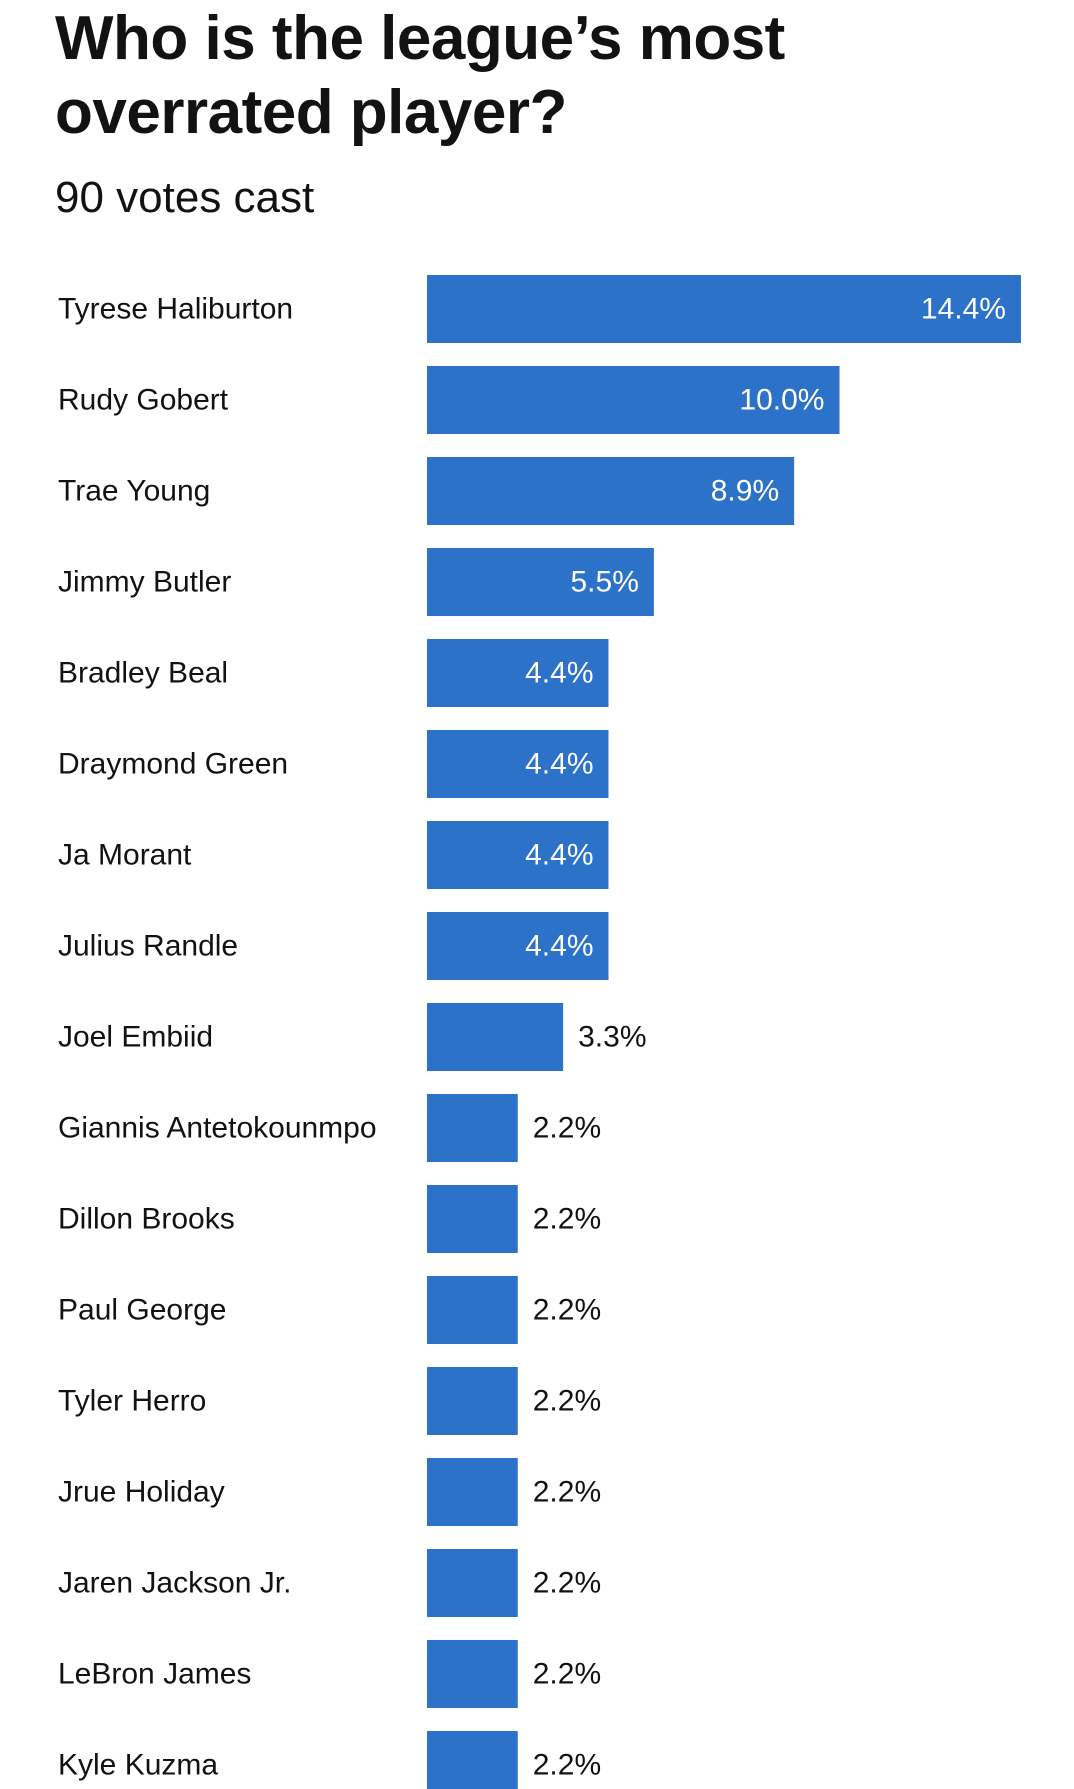  What do you see at coordinates (143, 673) in the screenshot?
I see `category-label: Bradley Beal` at bounding box center [143, 673].